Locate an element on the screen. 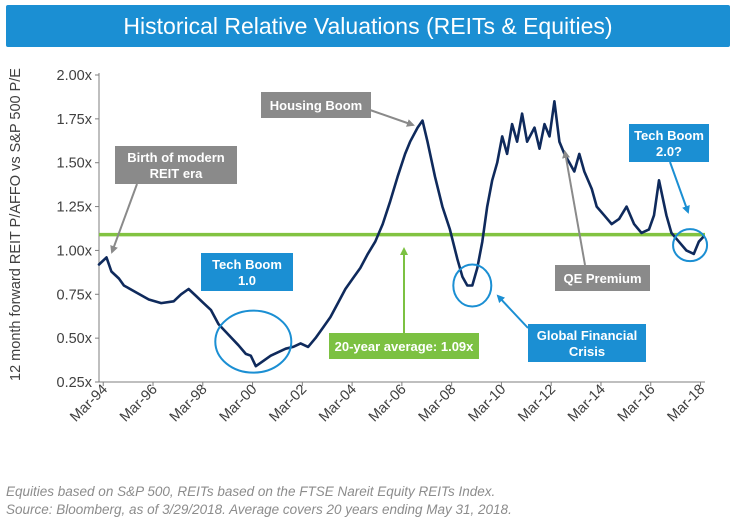  callout-box-tech1 is located at coordinates (247, 272).